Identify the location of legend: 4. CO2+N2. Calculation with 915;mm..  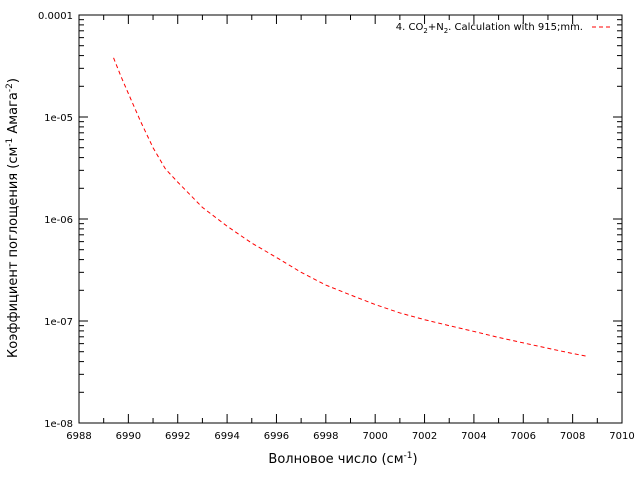
(503, 28).